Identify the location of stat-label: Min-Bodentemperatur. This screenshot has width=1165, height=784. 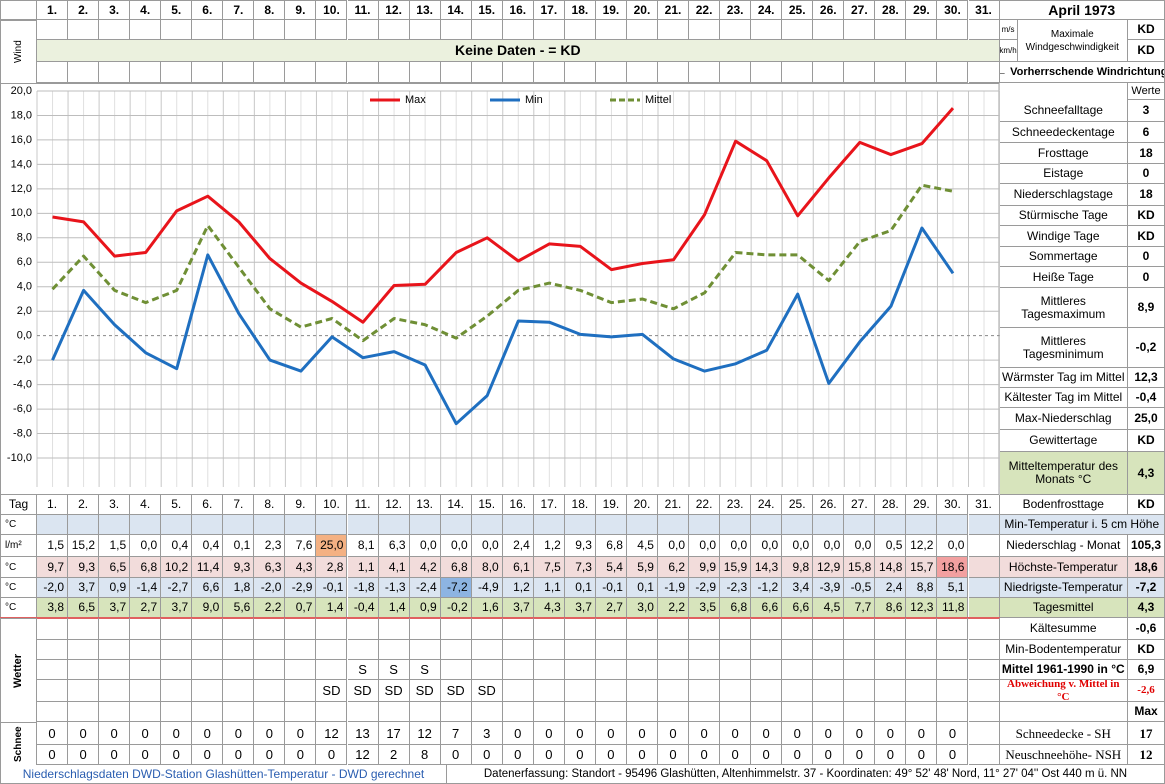
(1063, 650).